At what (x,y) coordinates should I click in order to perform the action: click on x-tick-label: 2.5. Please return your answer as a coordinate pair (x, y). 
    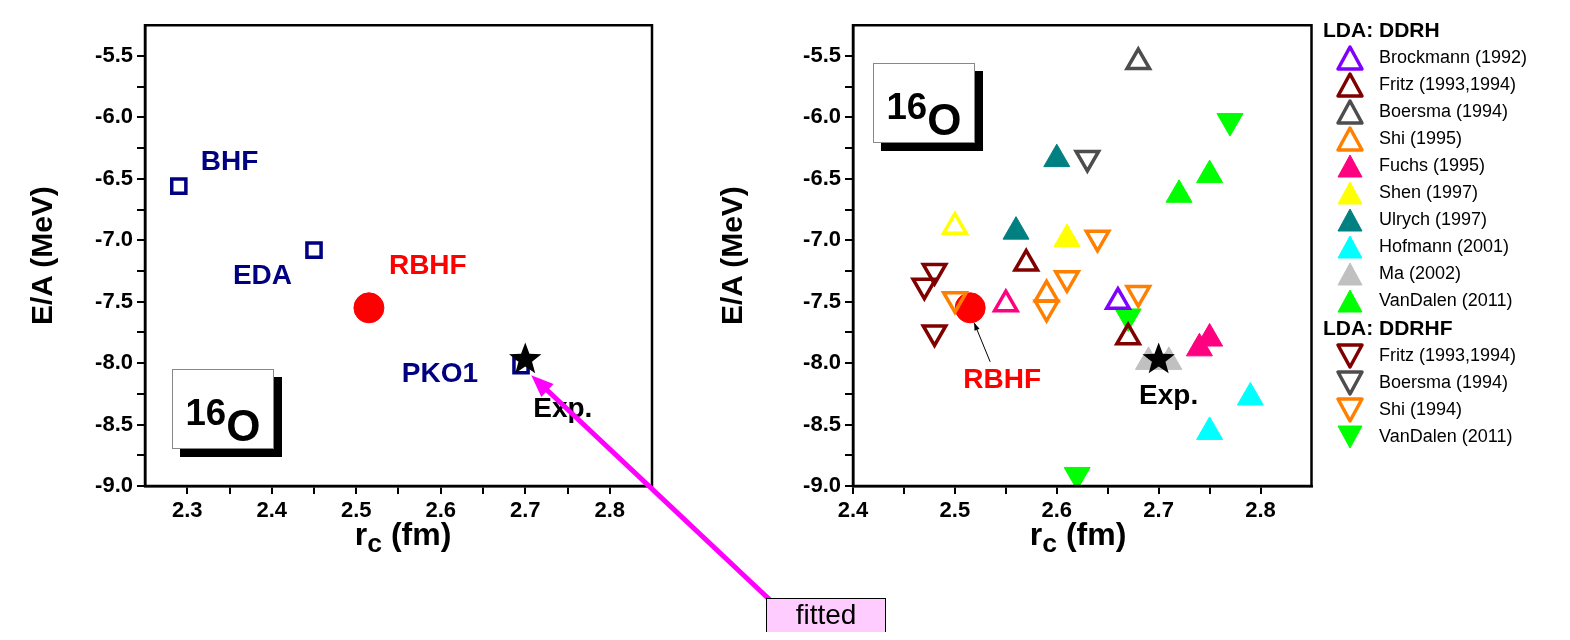
    Looking at the image, I should click on (955, 510).